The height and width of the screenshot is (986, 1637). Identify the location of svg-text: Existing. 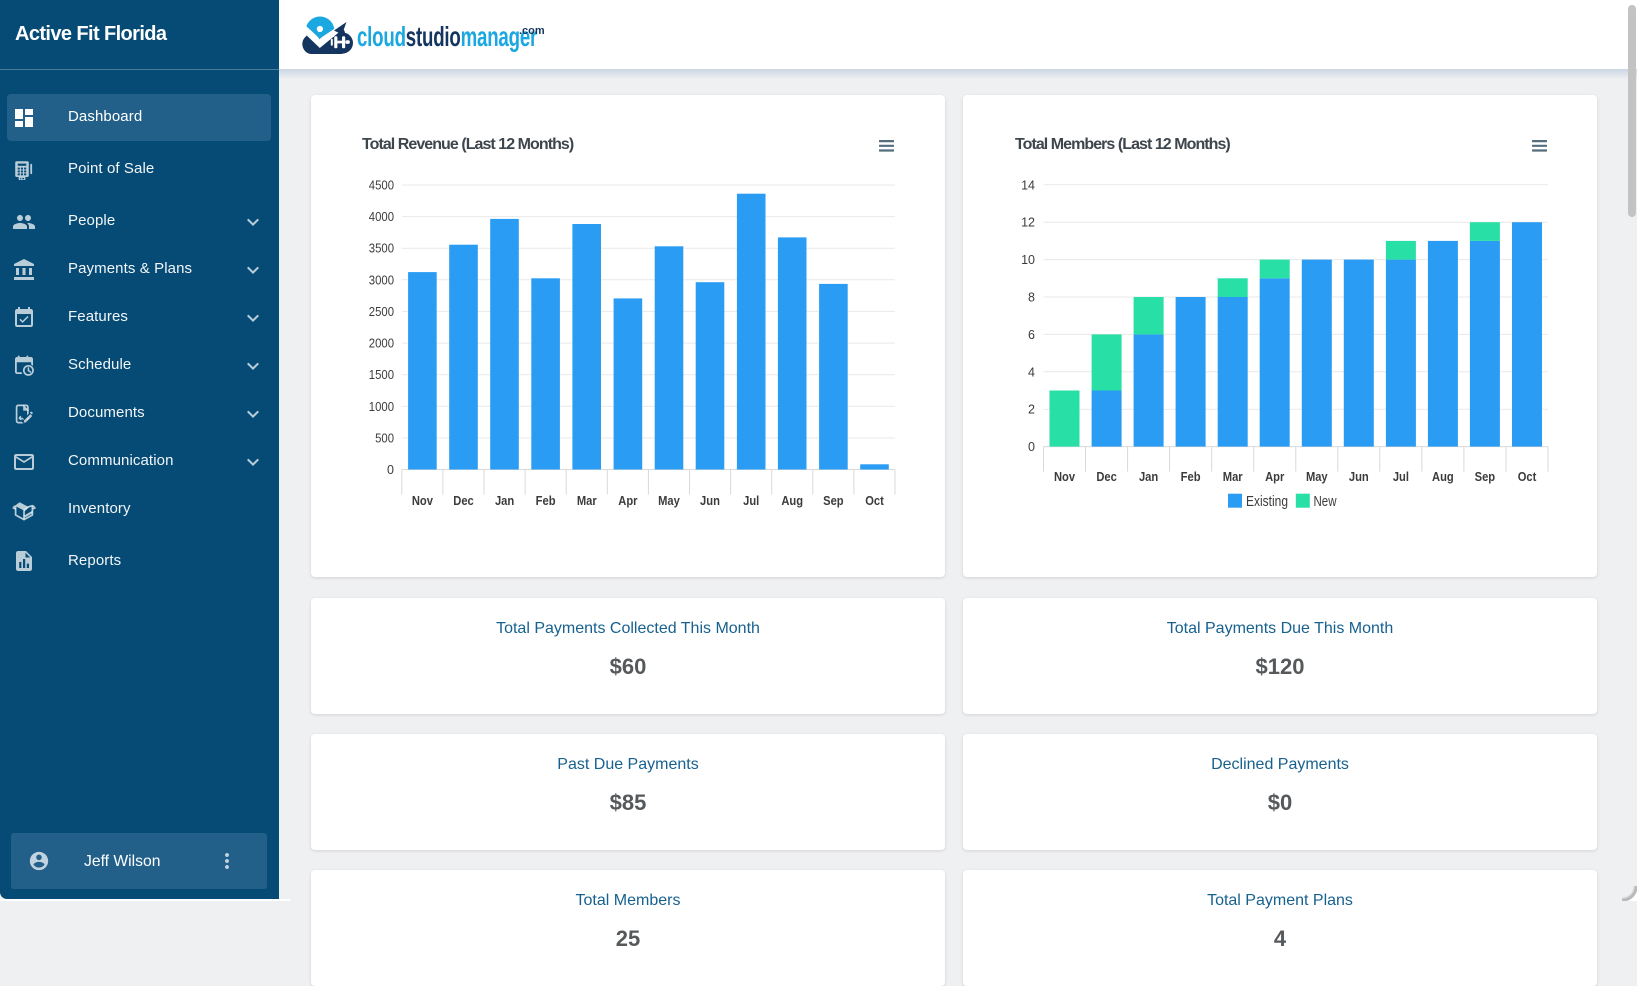
(1267, 501).